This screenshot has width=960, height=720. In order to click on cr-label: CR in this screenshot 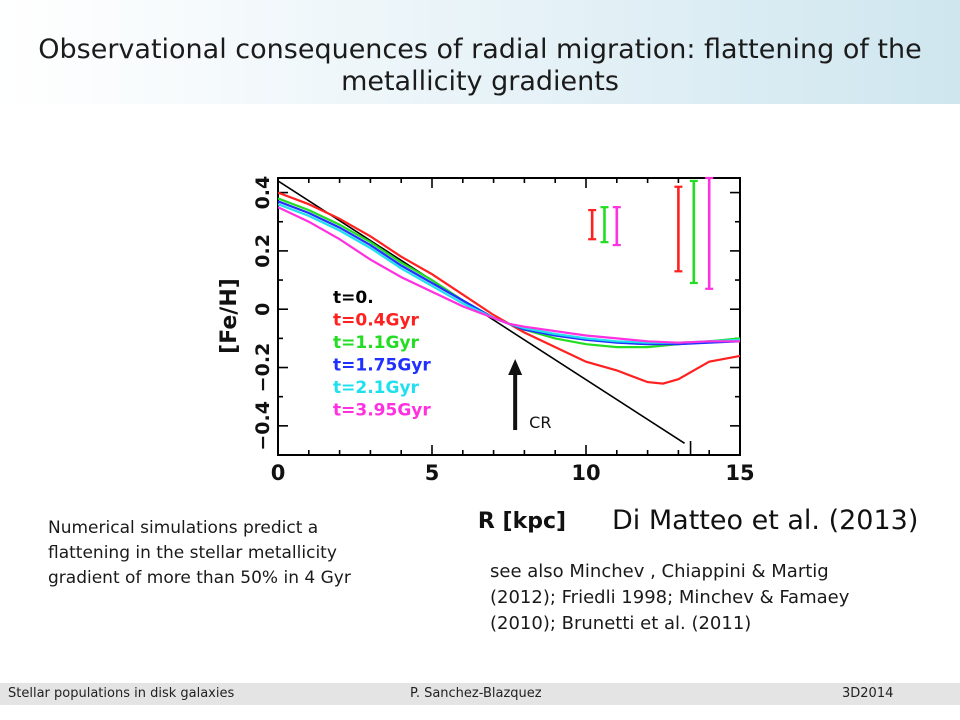, I will do `click(540, 422)`.